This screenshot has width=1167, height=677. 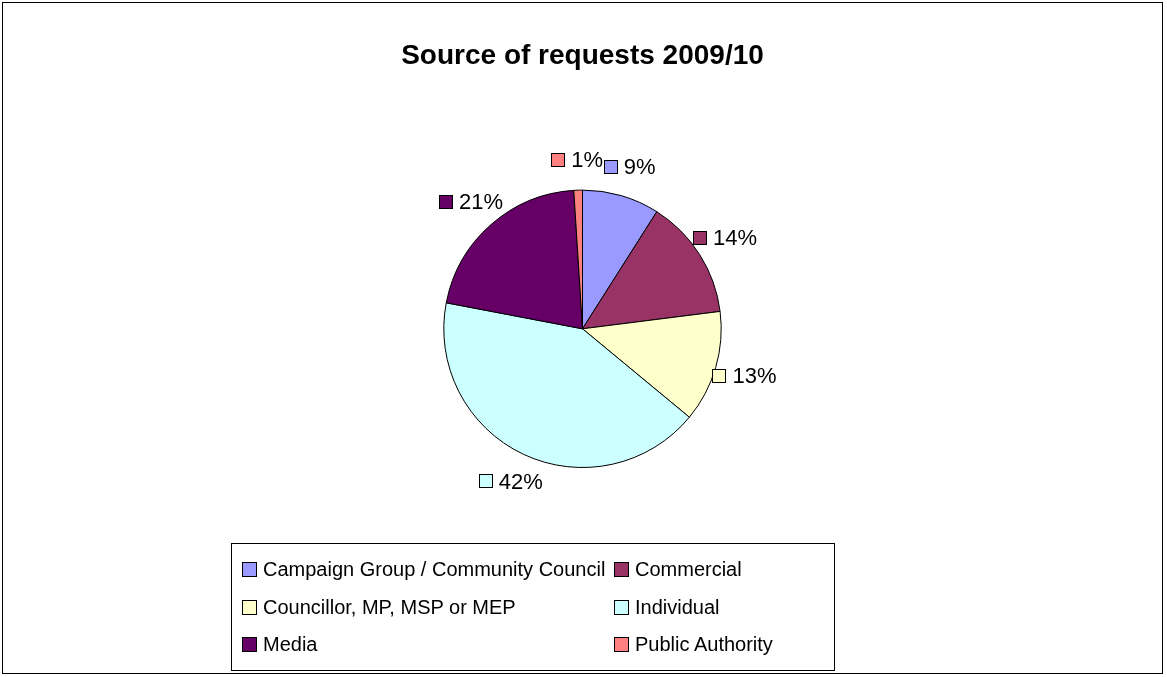 What do you see at coordinates (688, 570) in the screenshot?
I see `legend-label: Commercial` at bounding box center [688, 570].